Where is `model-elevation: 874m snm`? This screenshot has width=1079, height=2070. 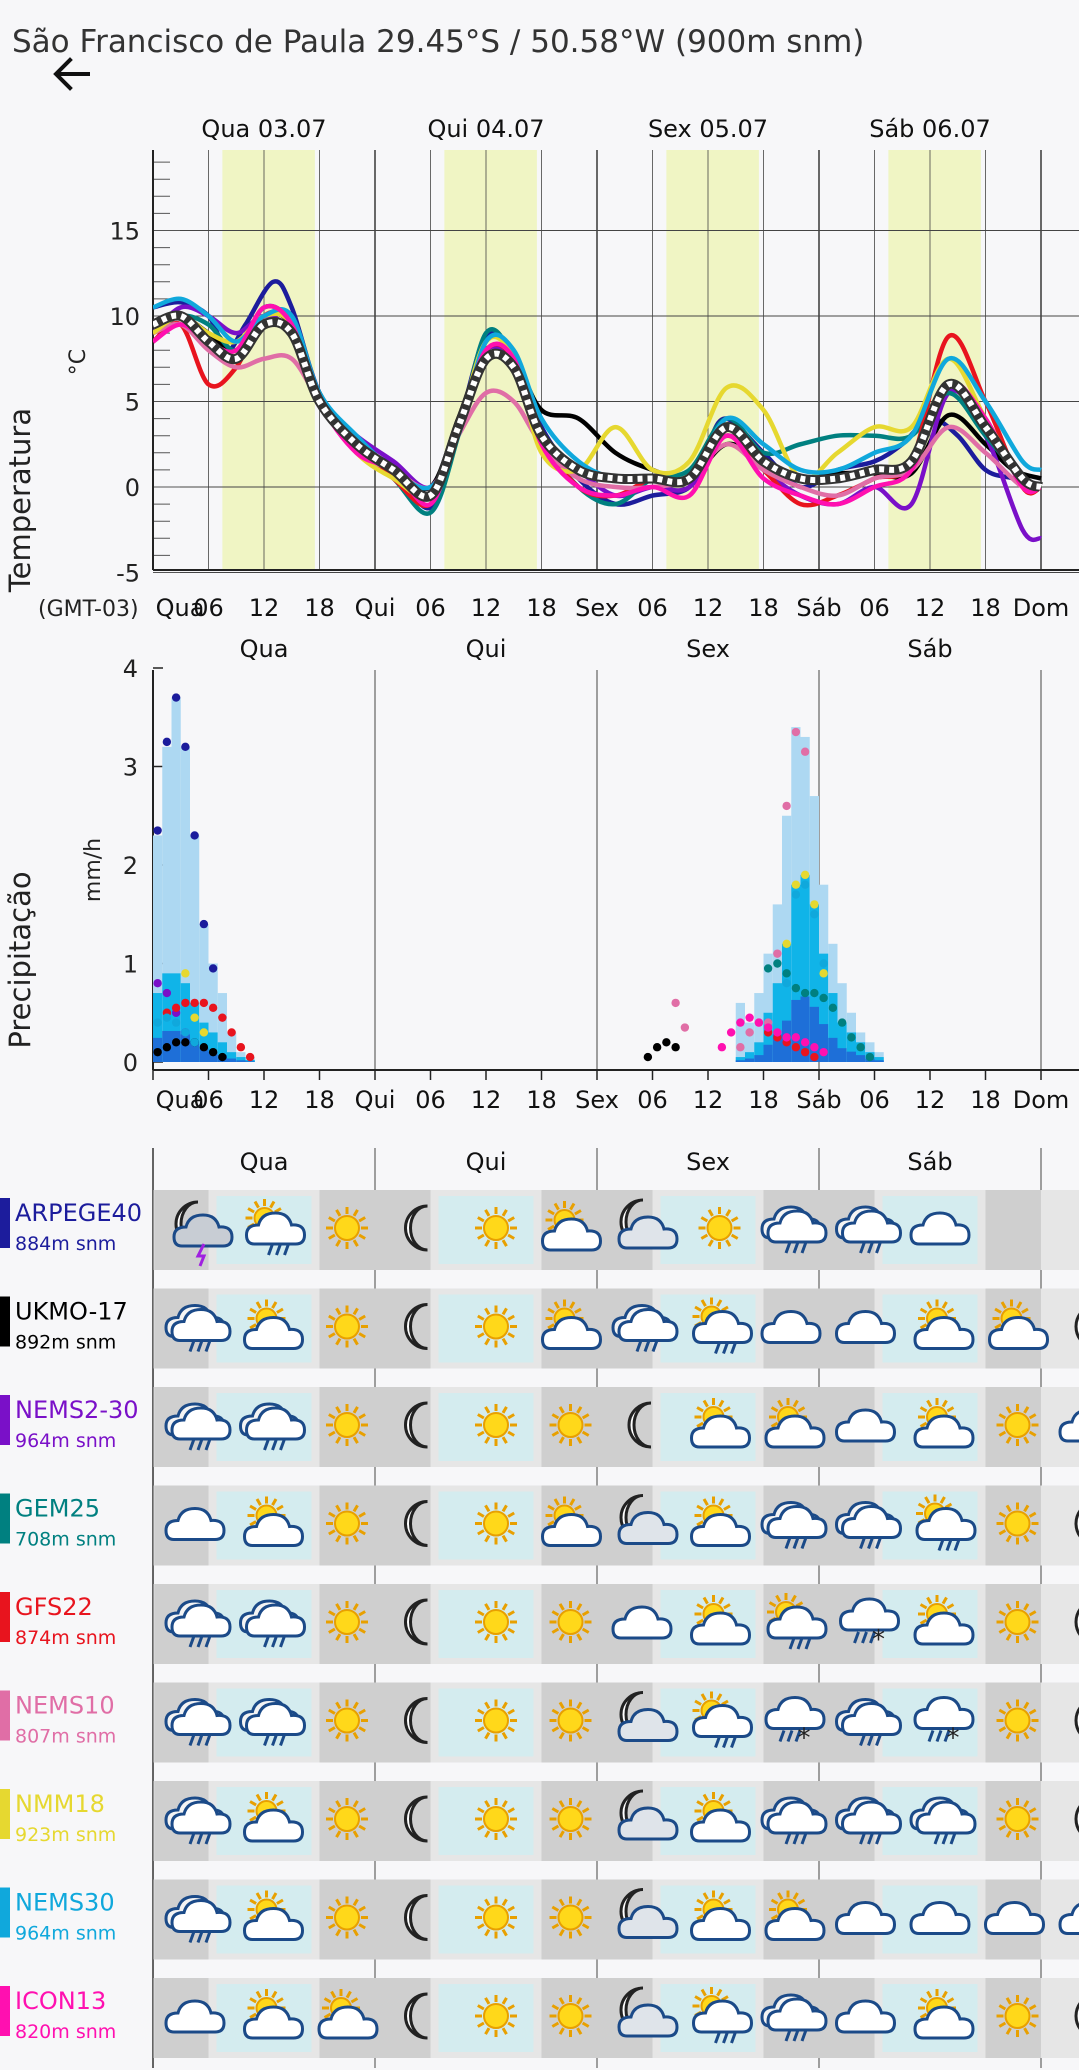 model-elevation: 874m snm is located at coordinates (65, 1638).